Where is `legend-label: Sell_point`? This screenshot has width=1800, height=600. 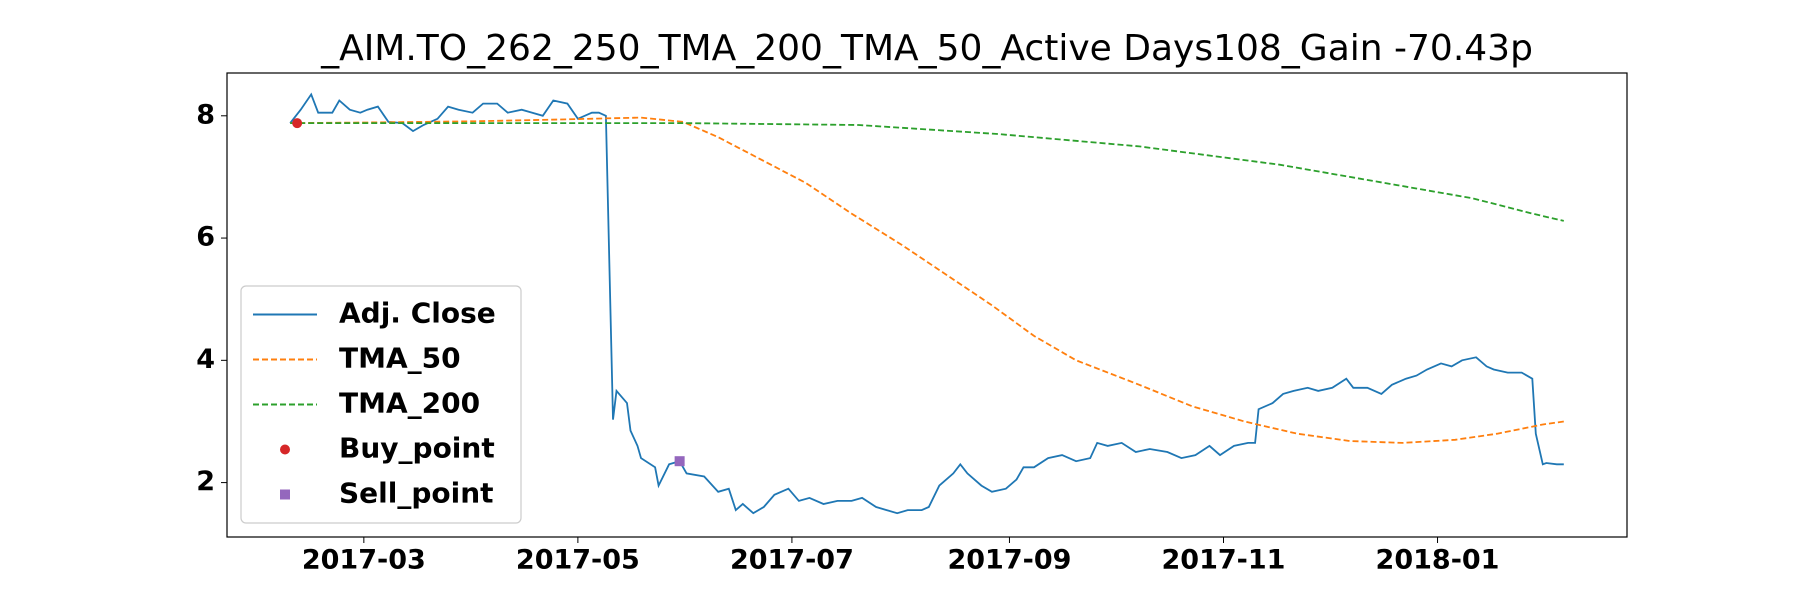
legend-label: Sell_point is located at coordinates (416, 493).